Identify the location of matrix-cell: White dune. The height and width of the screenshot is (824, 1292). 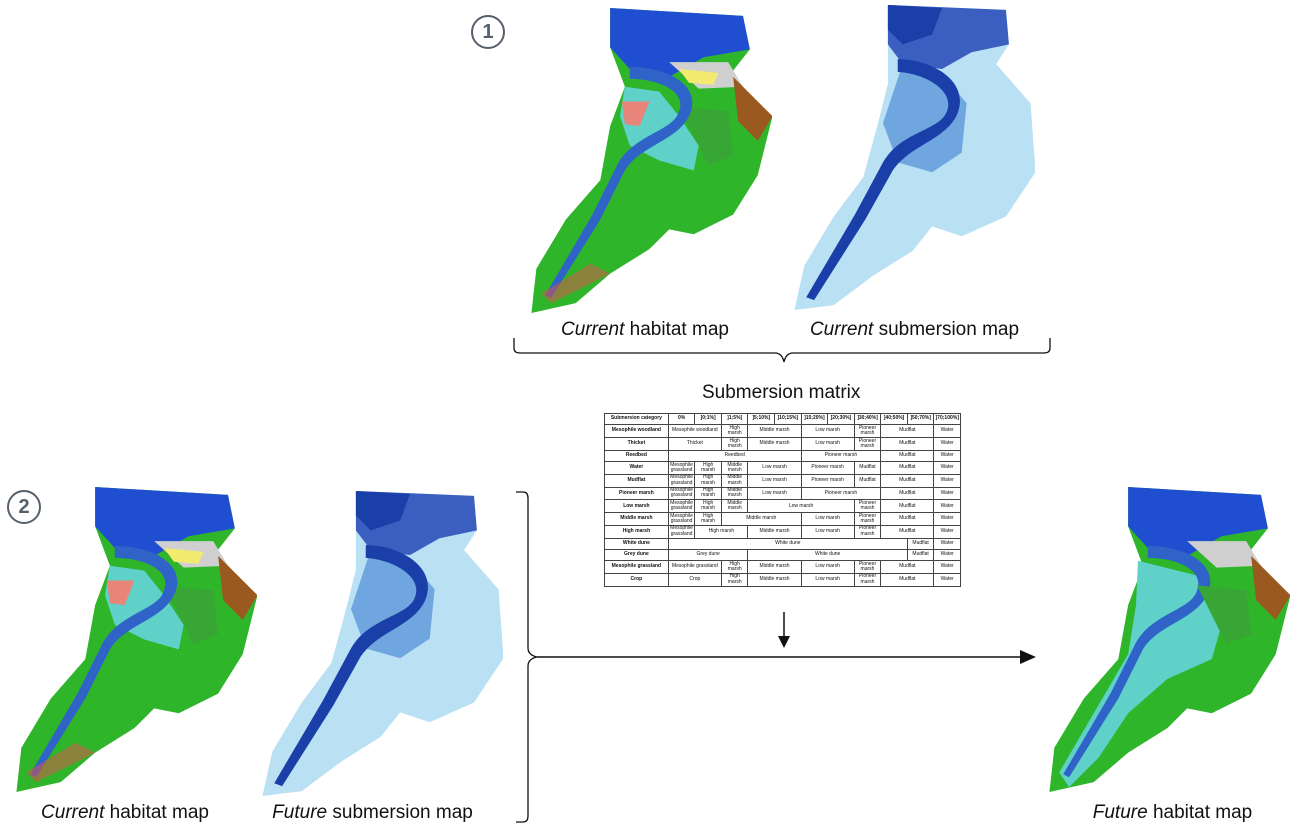
(827, 555).